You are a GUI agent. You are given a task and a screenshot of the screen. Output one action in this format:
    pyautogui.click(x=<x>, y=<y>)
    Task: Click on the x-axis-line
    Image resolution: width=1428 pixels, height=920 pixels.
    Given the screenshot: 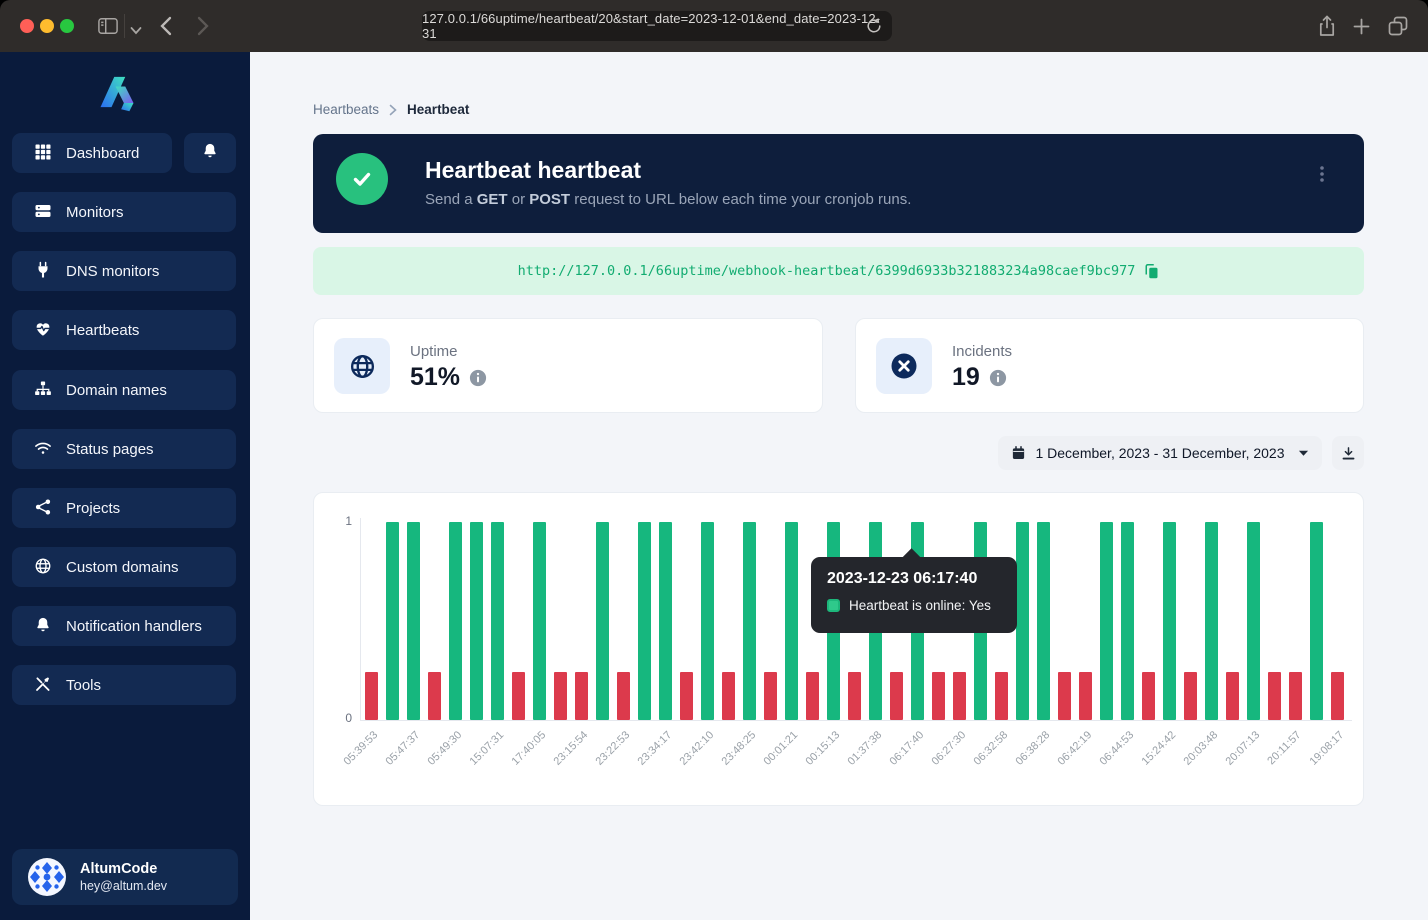 What is the action you would take?
    pyautogui.click(x=856, y=720)
    